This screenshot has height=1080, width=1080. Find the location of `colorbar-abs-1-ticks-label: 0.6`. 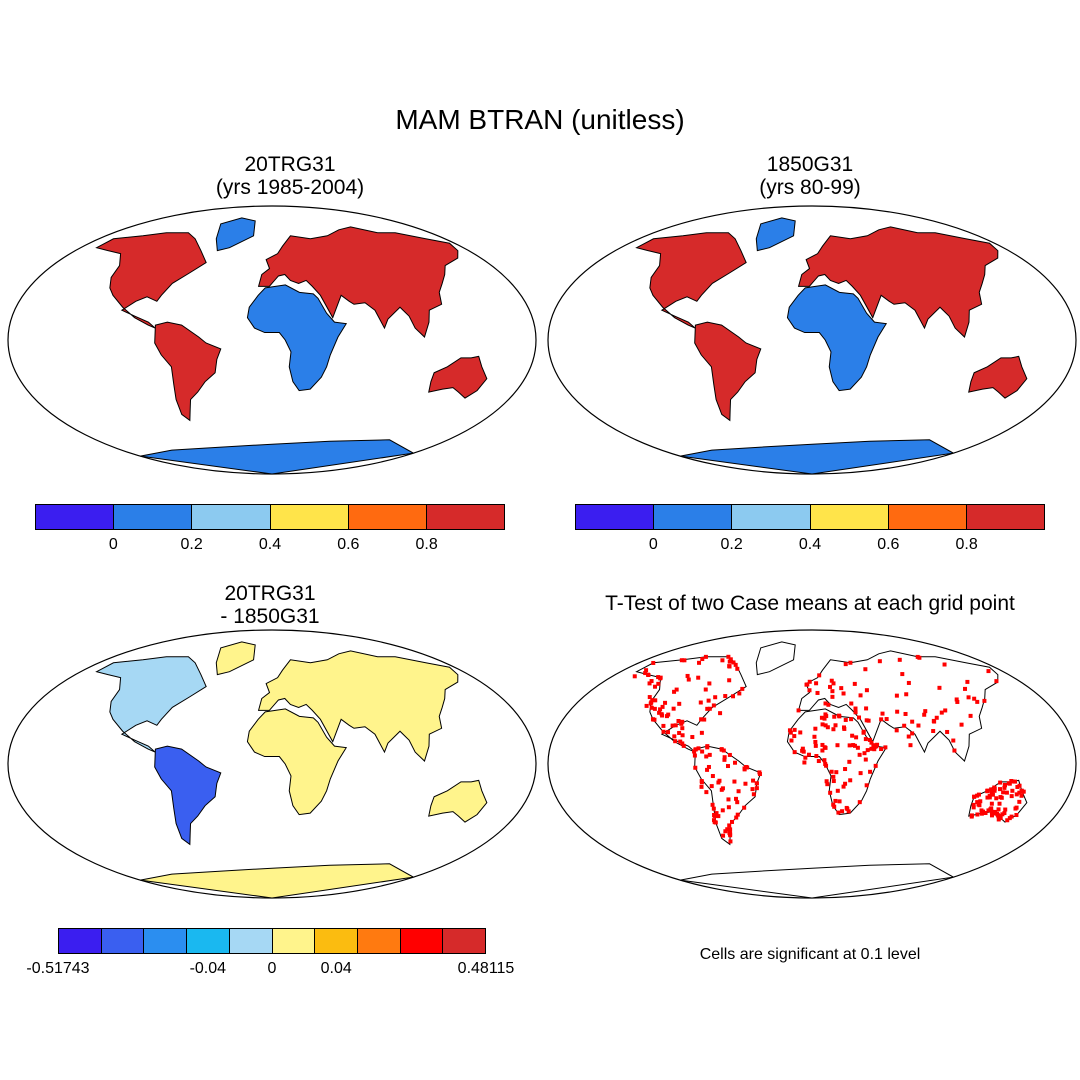

colorbar-abs-1-ticks-label: 0.6 is located at coordinates (348, 544).